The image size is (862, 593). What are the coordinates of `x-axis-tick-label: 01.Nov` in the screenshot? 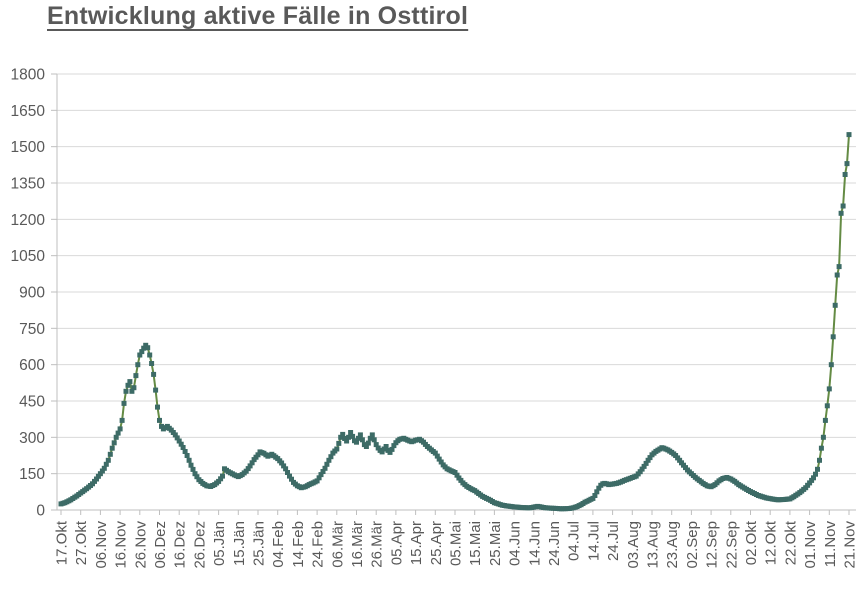 It's located at (810, 545).